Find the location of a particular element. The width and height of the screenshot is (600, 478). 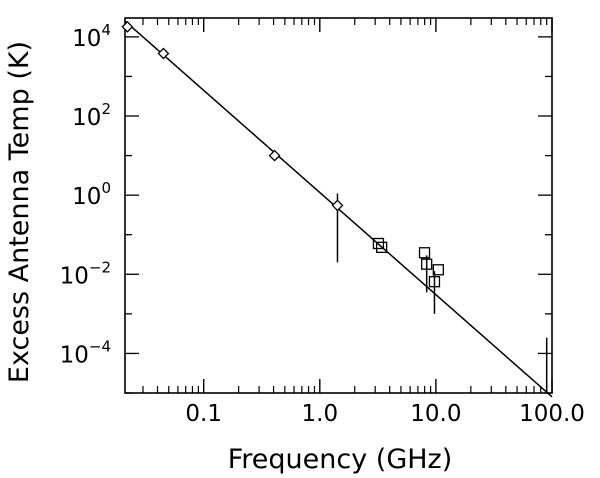

x-tick-label: 1.0 is located at coordinates (320, 414).